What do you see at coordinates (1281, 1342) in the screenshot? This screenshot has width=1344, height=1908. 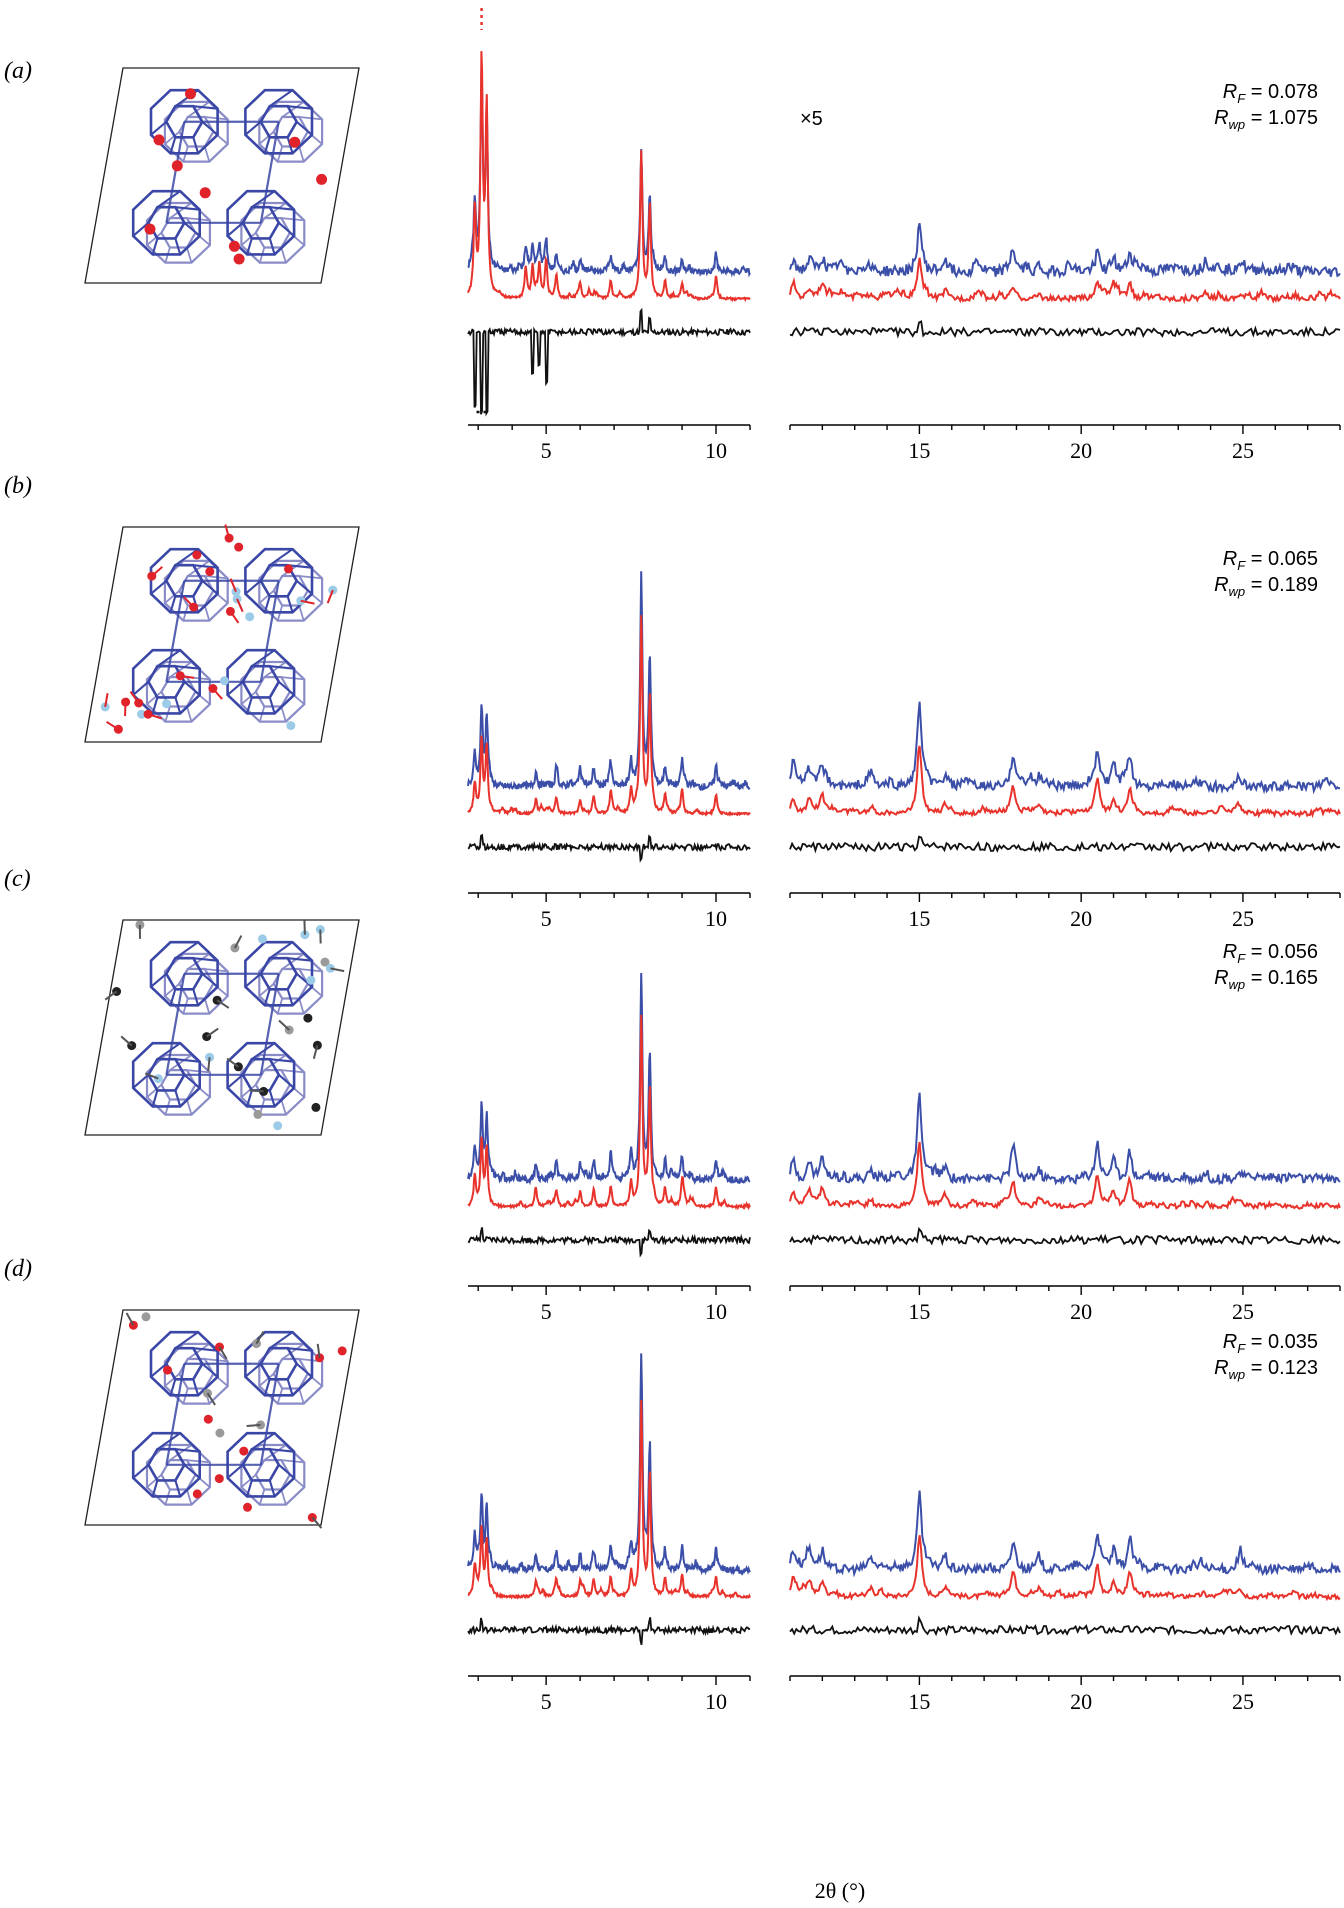 I see `r-f-number: = 0.035` at bounding box center [1281, 1342].